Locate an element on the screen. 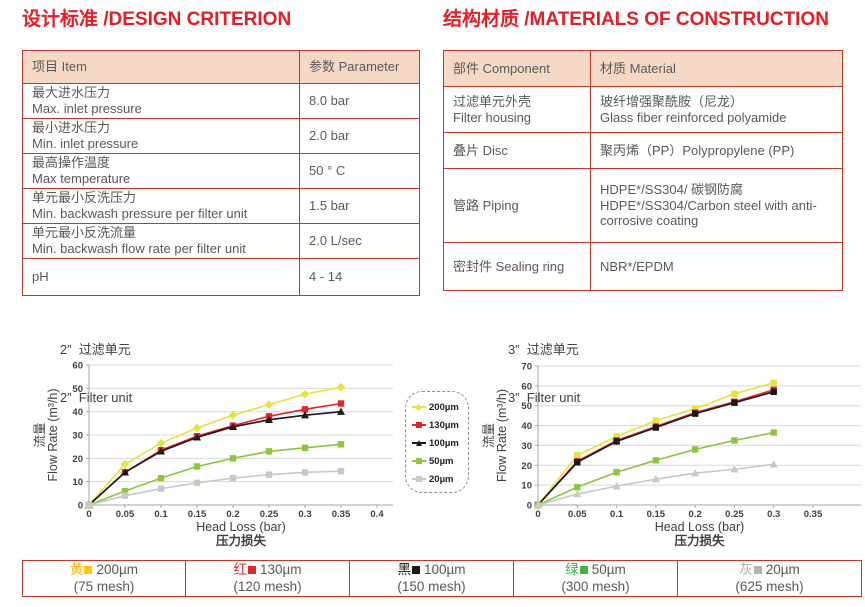  item-cn: 最大进水压力 is located at coordinates (71, 93).